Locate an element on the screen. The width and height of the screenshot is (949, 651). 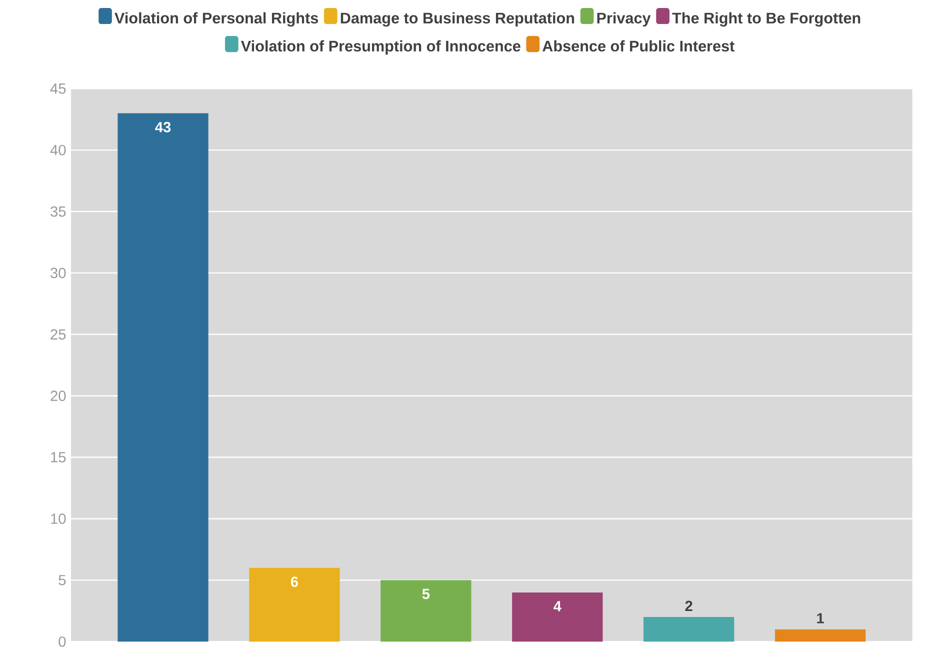
y-tick-label: 40 is located at coordinates (58, 150).